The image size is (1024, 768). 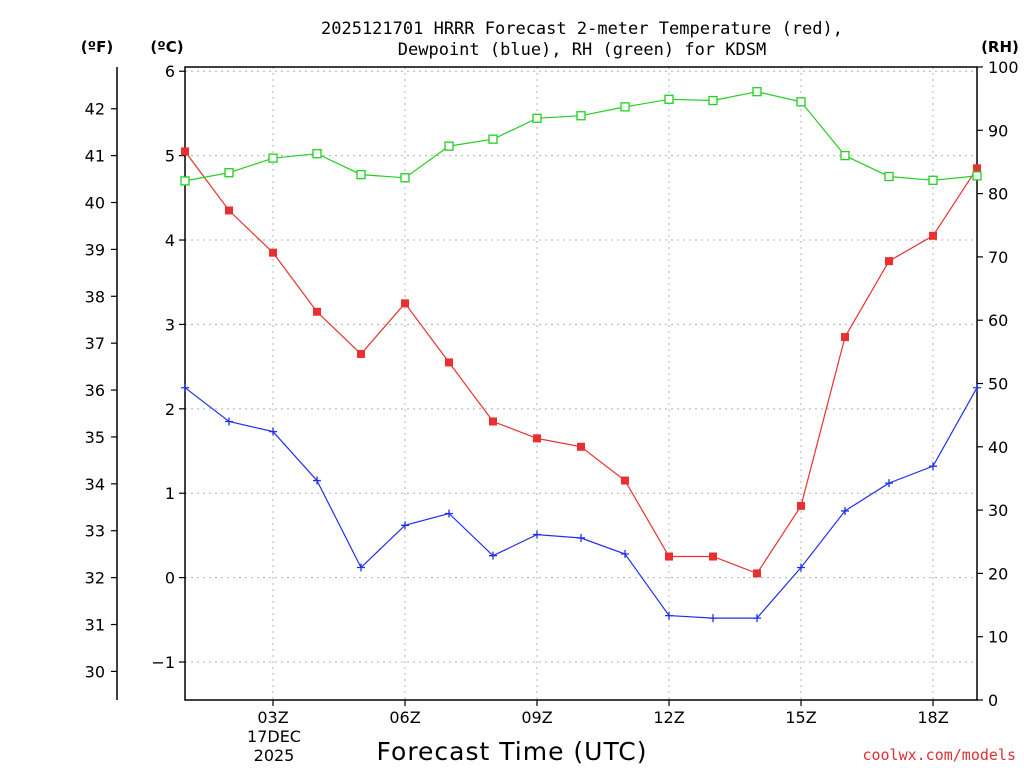 I want to click on rh-tick-label: 50, so click(x=998, y=384).